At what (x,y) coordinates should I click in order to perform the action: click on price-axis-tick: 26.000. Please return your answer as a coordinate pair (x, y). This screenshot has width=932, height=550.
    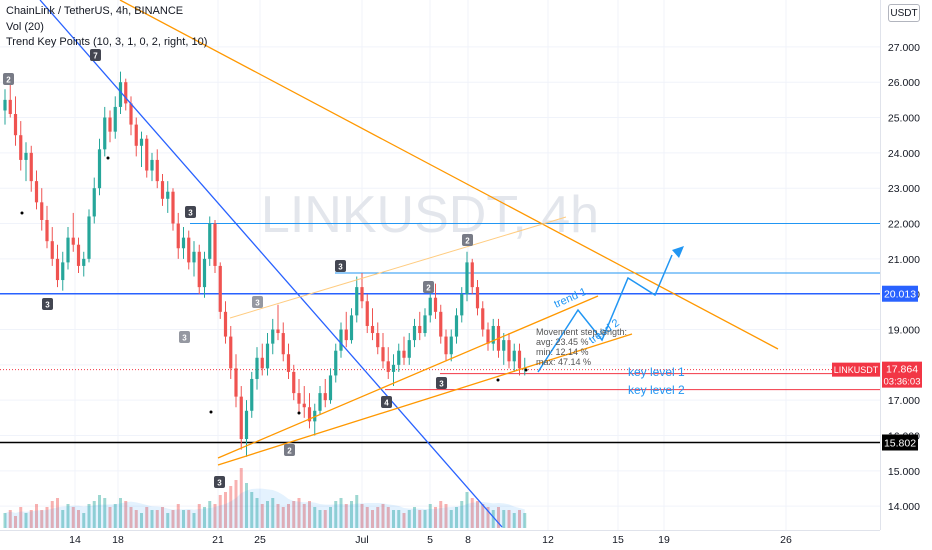
    Looking at the image, I should click on (904, 83).